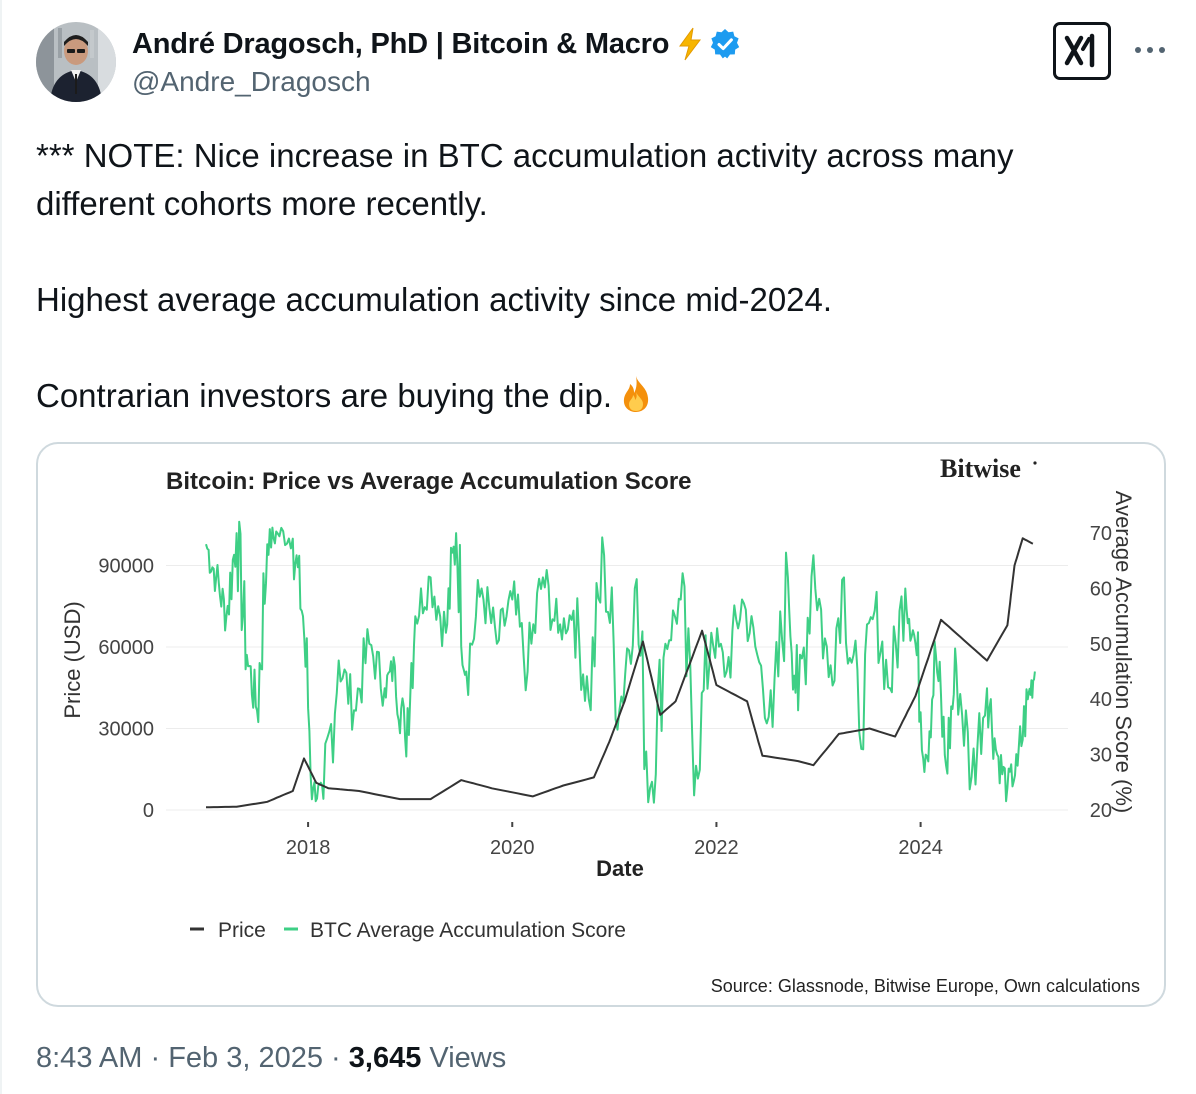 Image resolution: width=1196 pixels, height=1094 pixels. What do you see at coordinates (324, 395) in the screenshot?
I see `tweet-paragraph-text: Contrarian investors are buying the dip.` at bounding box center [324, 395].